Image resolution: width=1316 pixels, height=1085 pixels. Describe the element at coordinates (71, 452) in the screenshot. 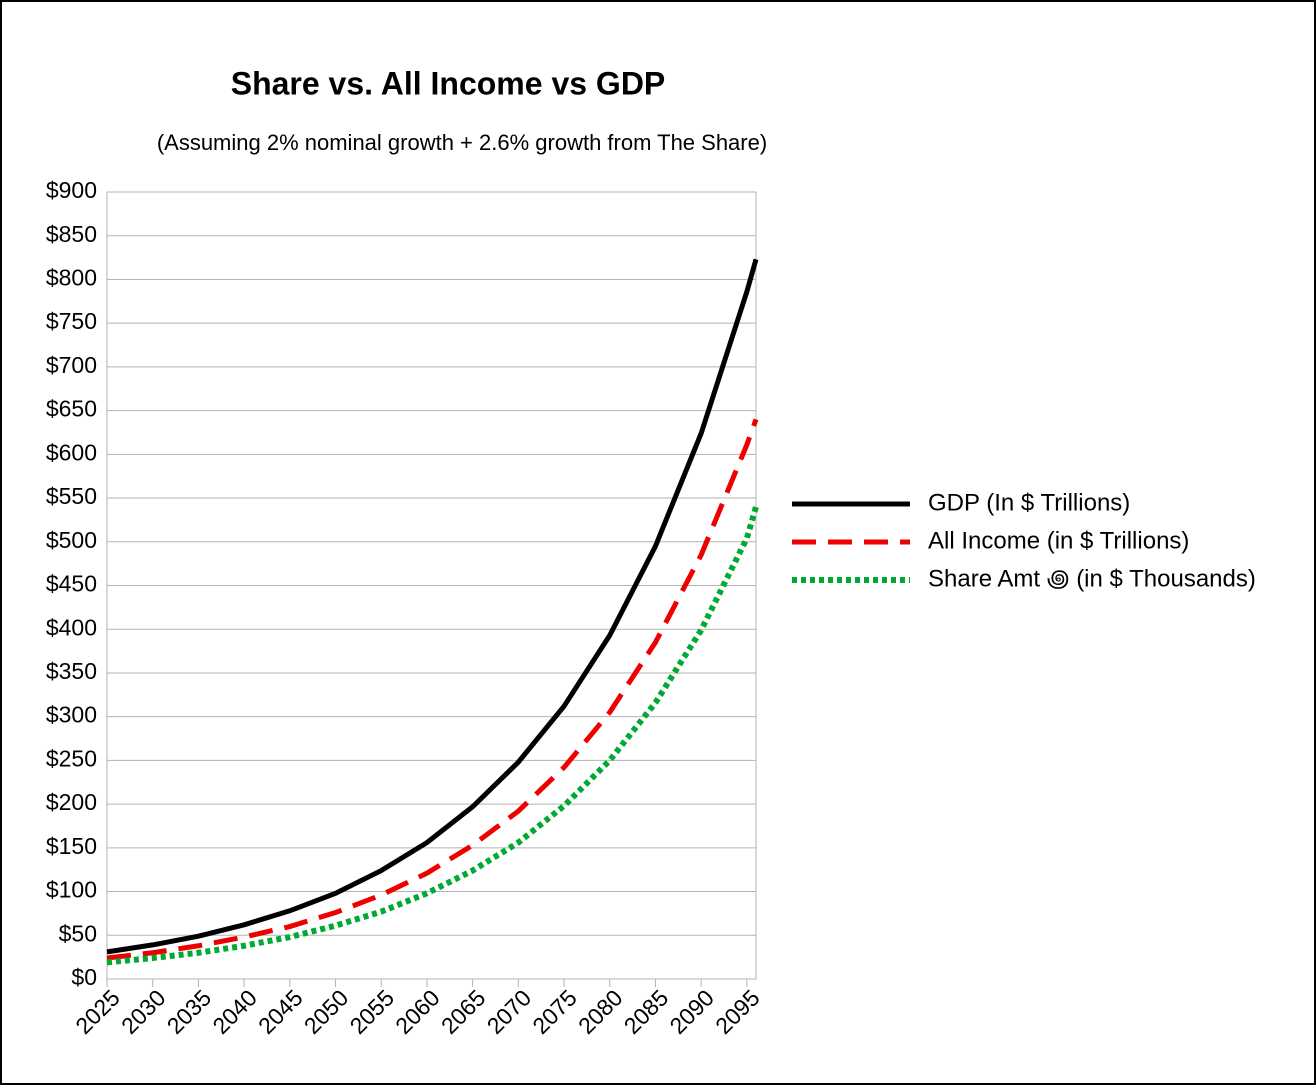

I see `y-tick-label: $600` at that location.